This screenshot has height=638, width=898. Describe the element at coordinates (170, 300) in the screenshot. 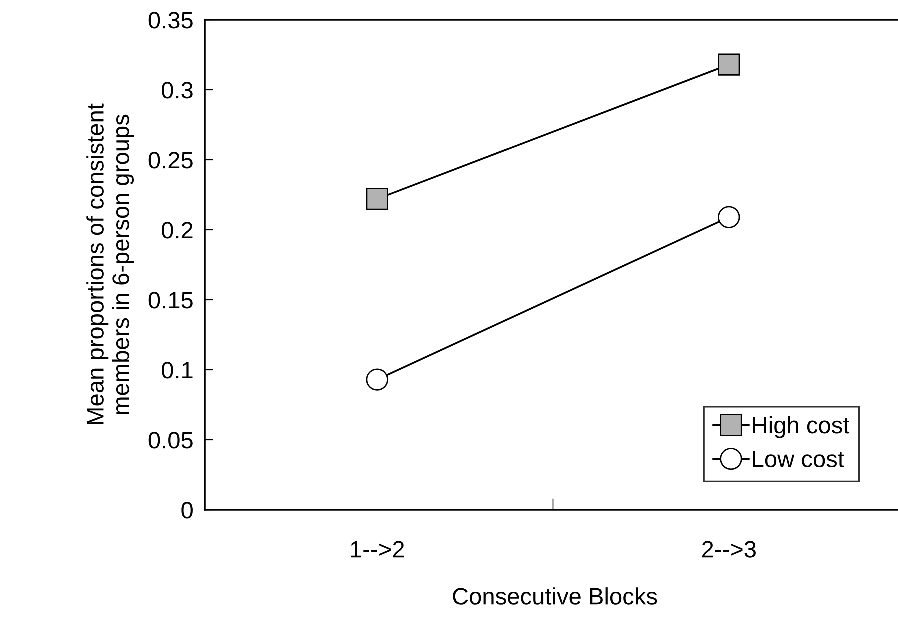

I see `y-tick-label: 0.15` at that location.